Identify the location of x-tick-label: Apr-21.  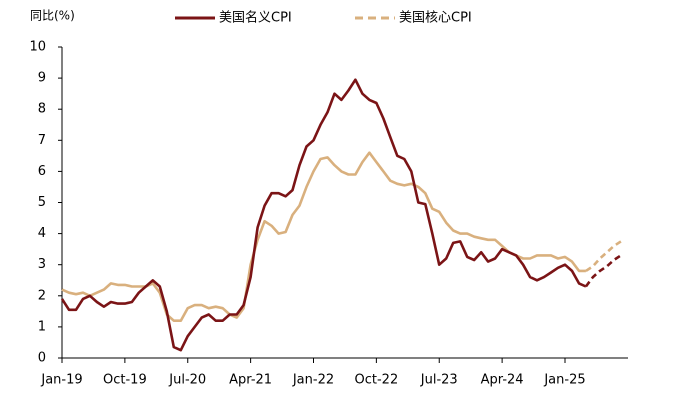
(250, 380).